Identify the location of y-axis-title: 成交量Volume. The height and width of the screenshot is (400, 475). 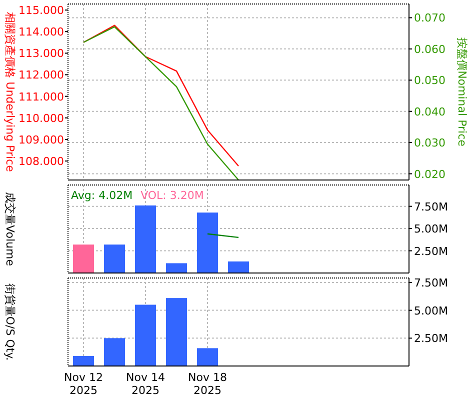
(10, 229).